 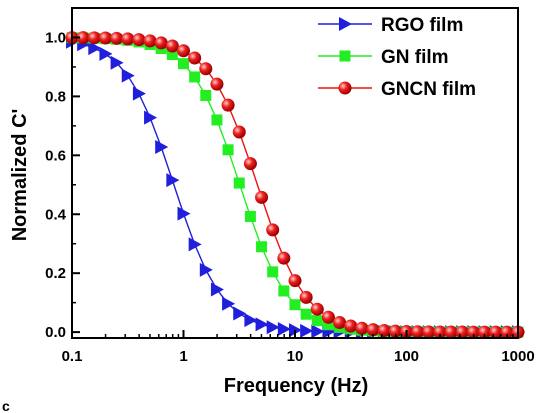 I want to click on legend-item: RGO film, so click(x=390, y=25).